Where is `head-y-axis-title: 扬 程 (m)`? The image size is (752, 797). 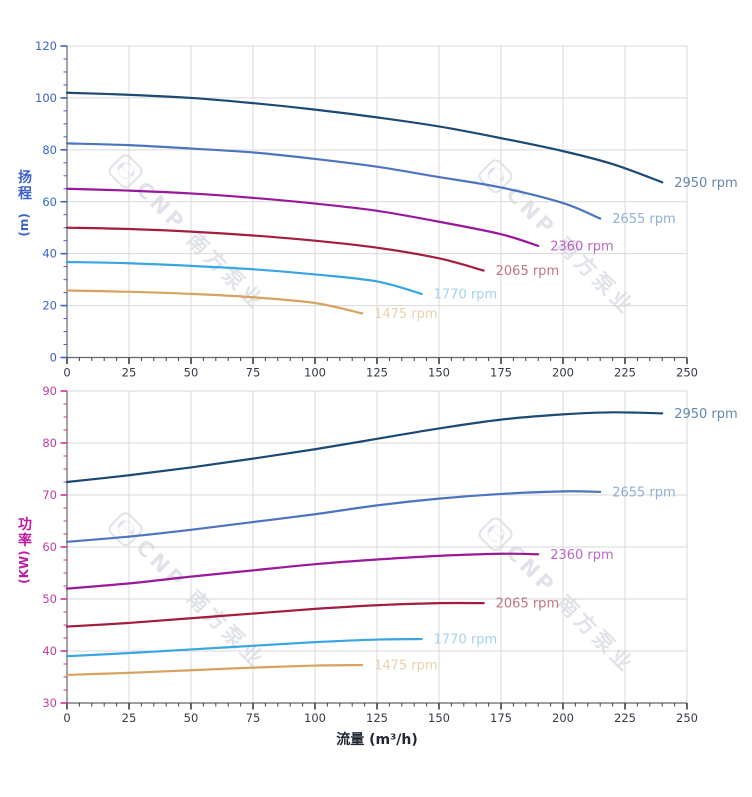
head-y-axis-title: 扬 程 (m) is located at coordinates (25, 203).